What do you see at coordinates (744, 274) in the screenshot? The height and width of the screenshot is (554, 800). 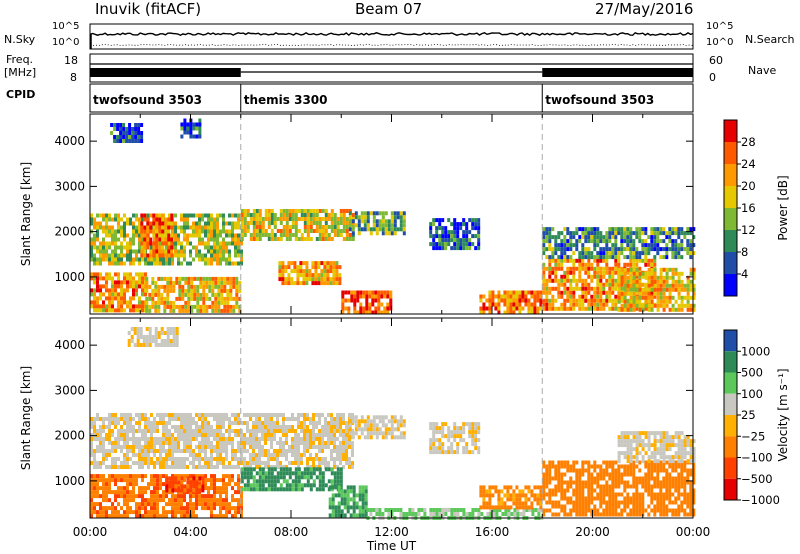 I see `colorbar-tick-label: 4` at bounding box center [744, 274].